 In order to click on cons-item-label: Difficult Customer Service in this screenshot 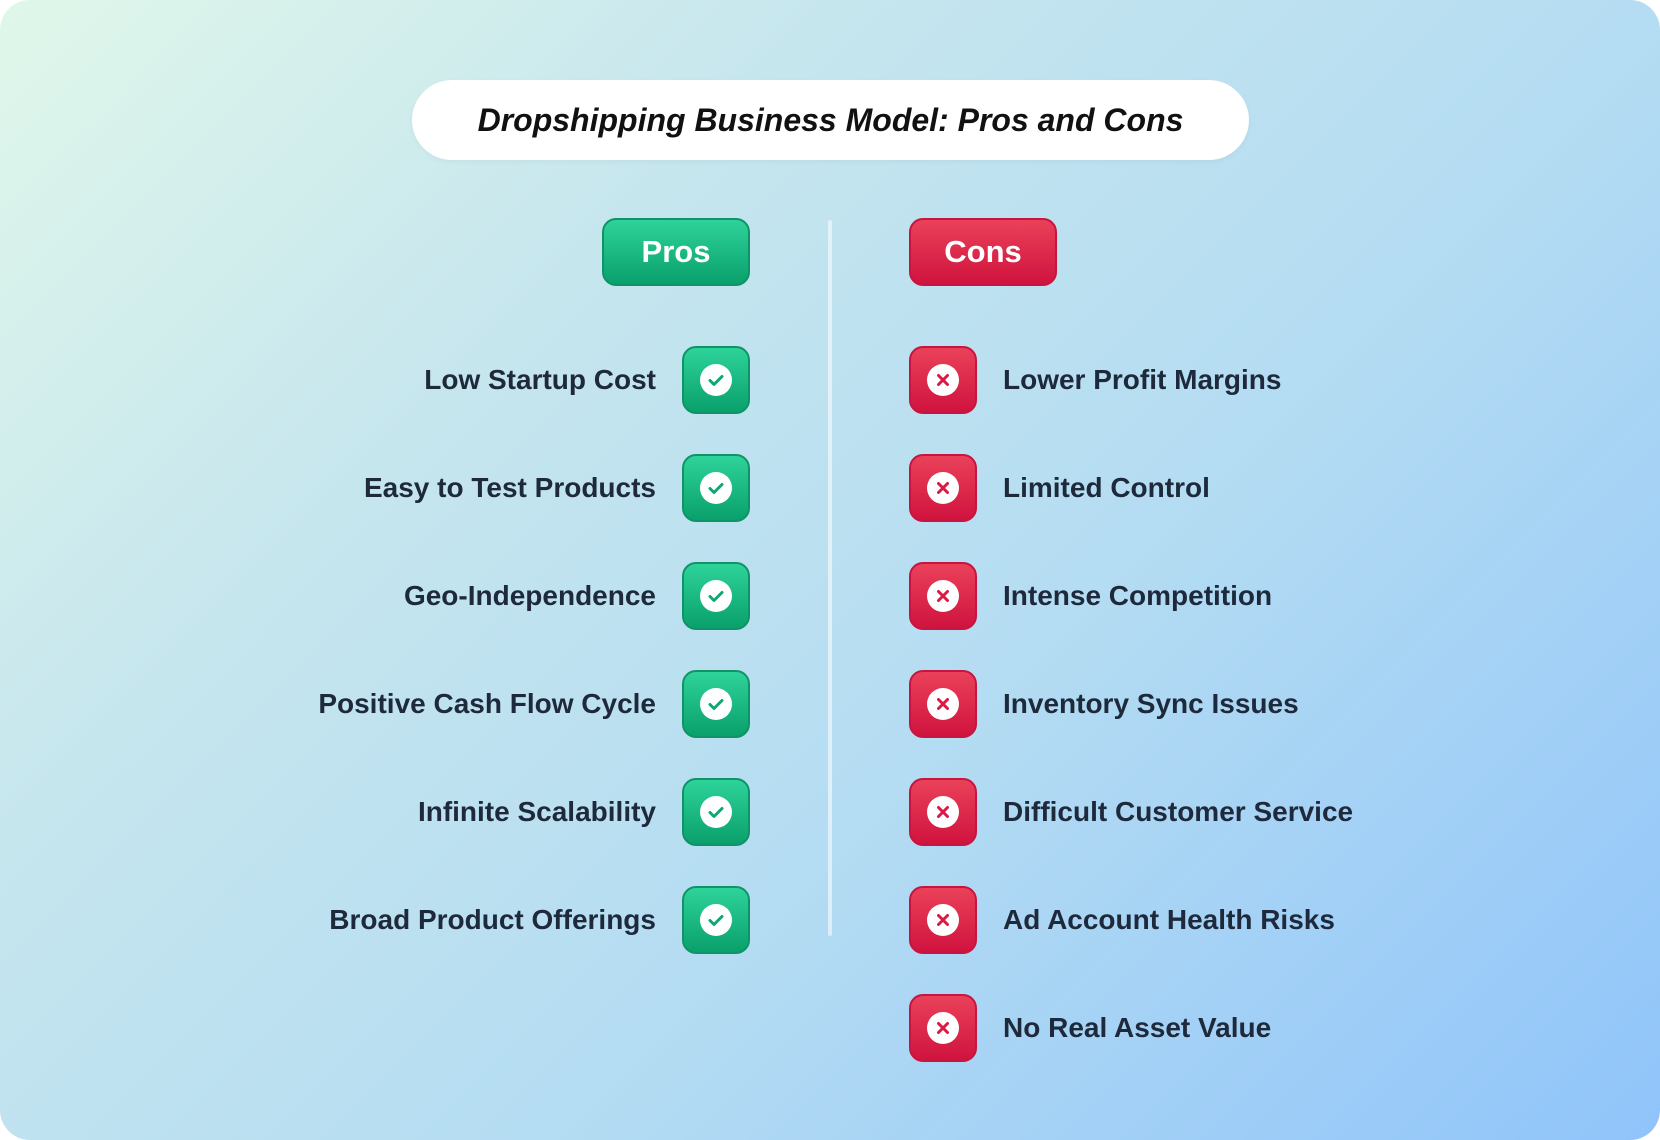, I will do `click(1178, 811)`.